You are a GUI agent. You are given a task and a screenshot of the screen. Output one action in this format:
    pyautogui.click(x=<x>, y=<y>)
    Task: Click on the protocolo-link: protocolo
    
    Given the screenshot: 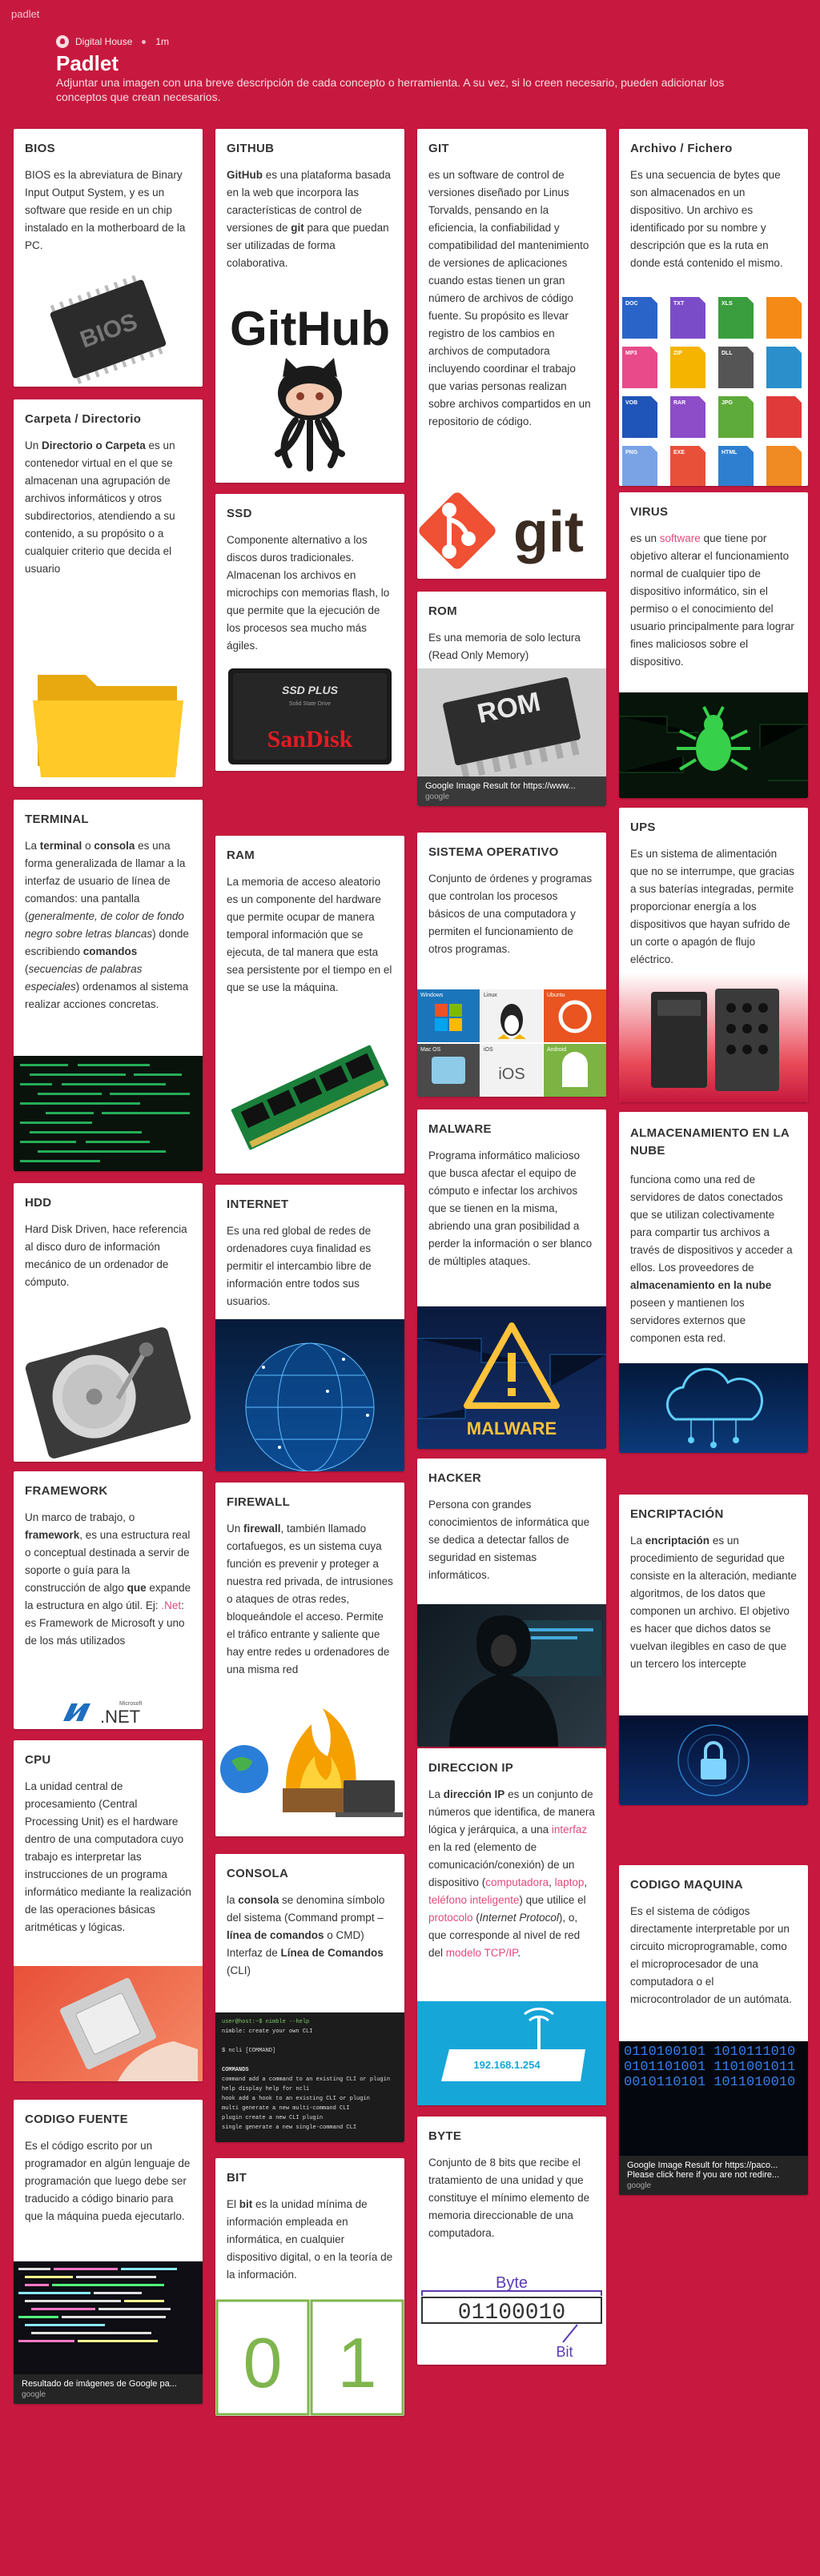 What is the action you would take?
    pyautogui.click(x=451, y=1918)
    